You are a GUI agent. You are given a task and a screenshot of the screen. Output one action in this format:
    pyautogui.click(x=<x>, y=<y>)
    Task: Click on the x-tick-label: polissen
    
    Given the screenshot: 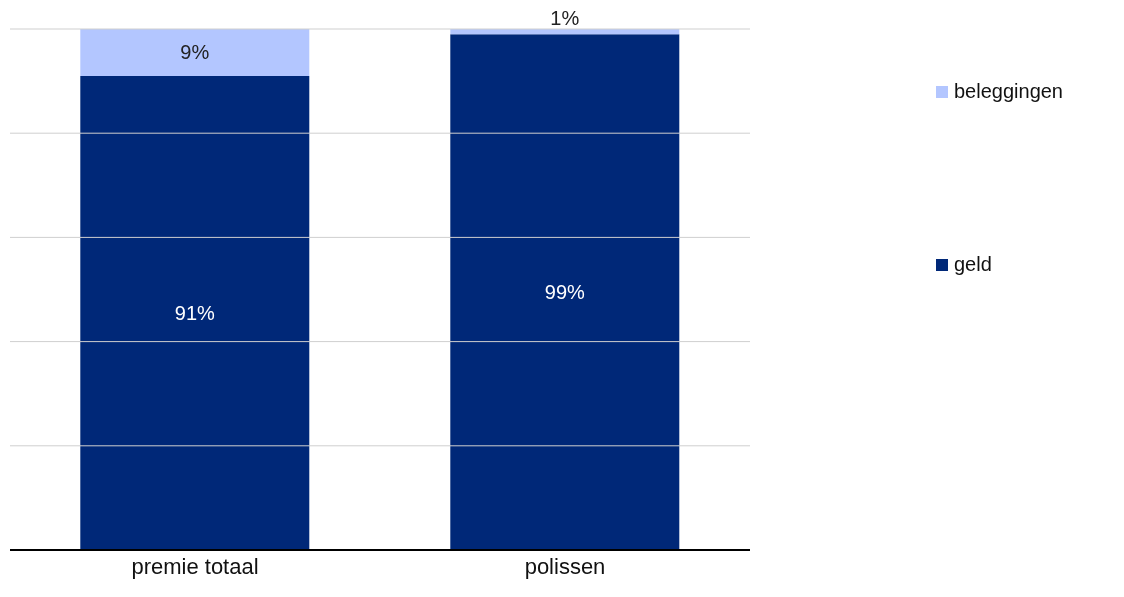 What is the action you would take?
    pyautogui.click(x=565, y=566)
    